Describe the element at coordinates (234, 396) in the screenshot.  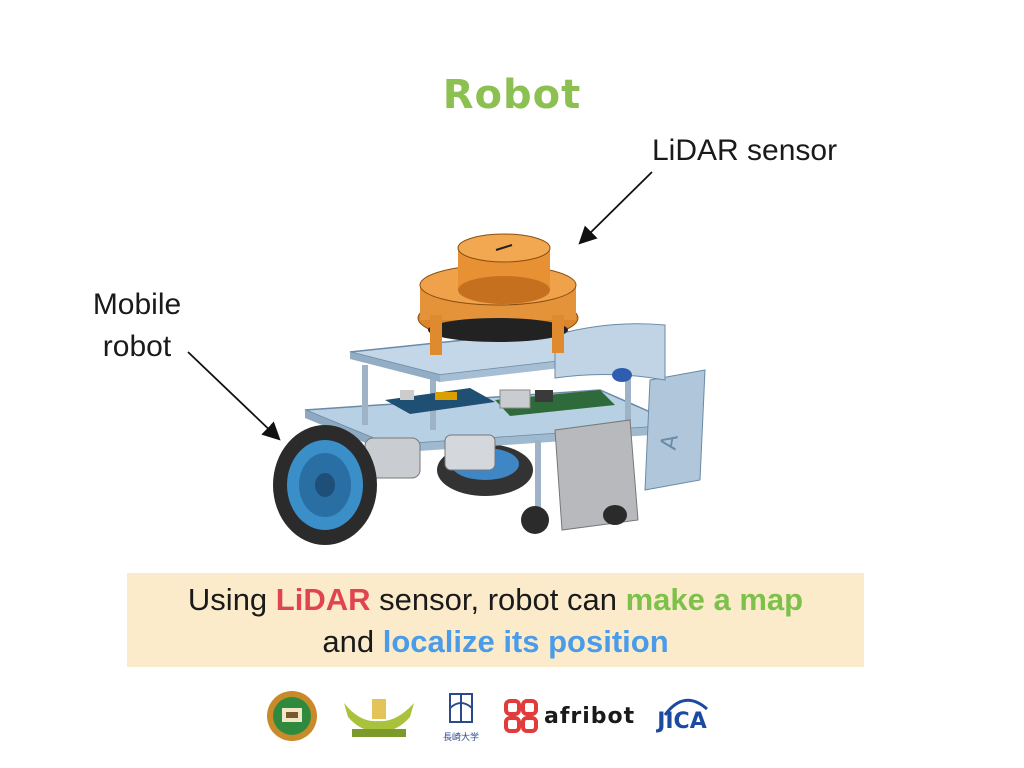
I see `mobile-robot-arrow-icon` at that location.